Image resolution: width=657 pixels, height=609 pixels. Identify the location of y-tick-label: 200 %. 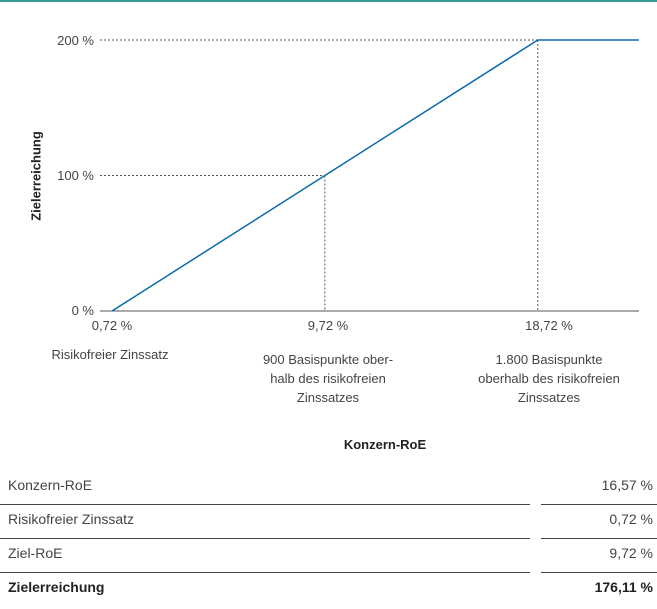
(75, 40).